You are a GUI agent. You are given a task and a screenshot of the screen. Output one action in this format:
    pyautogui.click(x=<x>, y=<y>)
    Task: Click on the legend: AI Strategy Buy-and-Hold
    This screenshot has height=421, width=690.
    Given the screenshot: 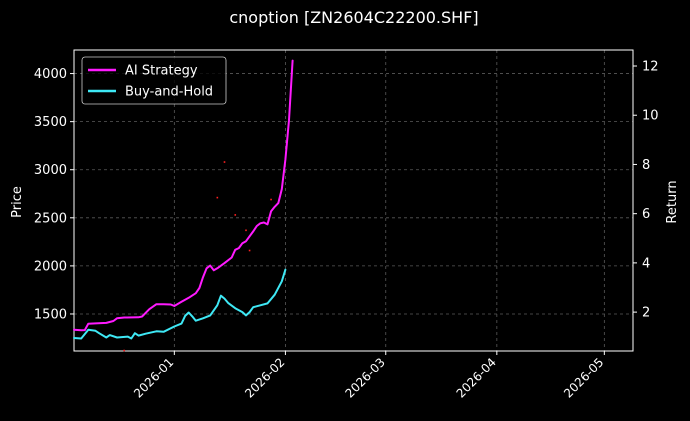 What is the action you would take?
    pyautogui.click(x=154, y=80)
    